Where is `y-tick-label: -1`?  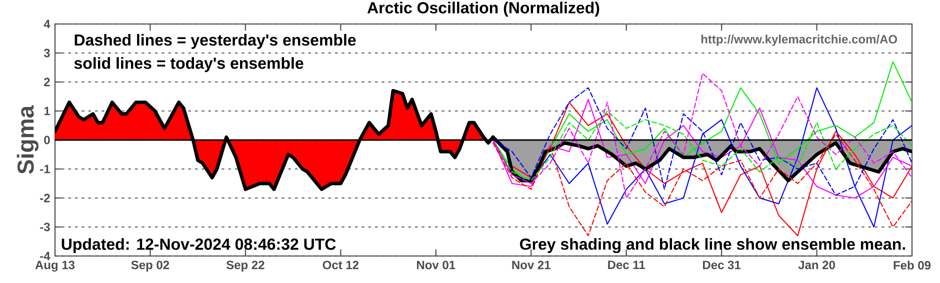
y-tick-label: -1 is located at coordinates (45, 169).